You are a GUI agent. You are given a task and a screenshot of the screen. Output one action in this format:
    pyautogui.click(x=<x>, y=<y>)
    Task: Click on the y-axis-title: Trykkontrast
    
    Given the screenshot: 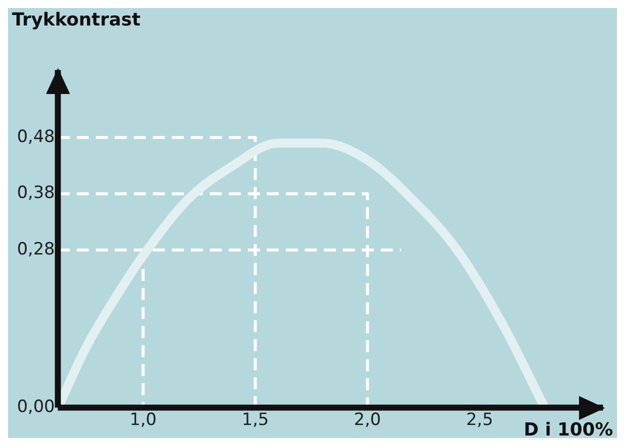 What is the action you would take?
    pyautogui.click(x=76, y=20)
    